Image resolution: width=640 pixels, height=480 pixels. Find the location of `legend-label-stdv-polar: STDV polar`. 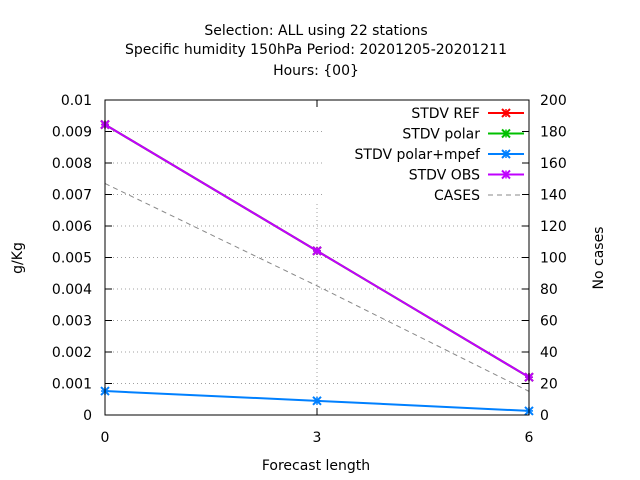

legend-label-stdv-polar: STDV polar is located at coordinates (441, 135).